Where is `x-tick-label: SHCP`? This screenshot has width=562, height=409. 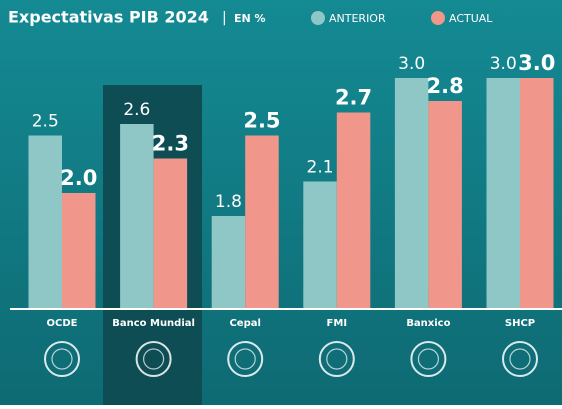 x-tick-label: SHCP is located at coordinates (520, 323).